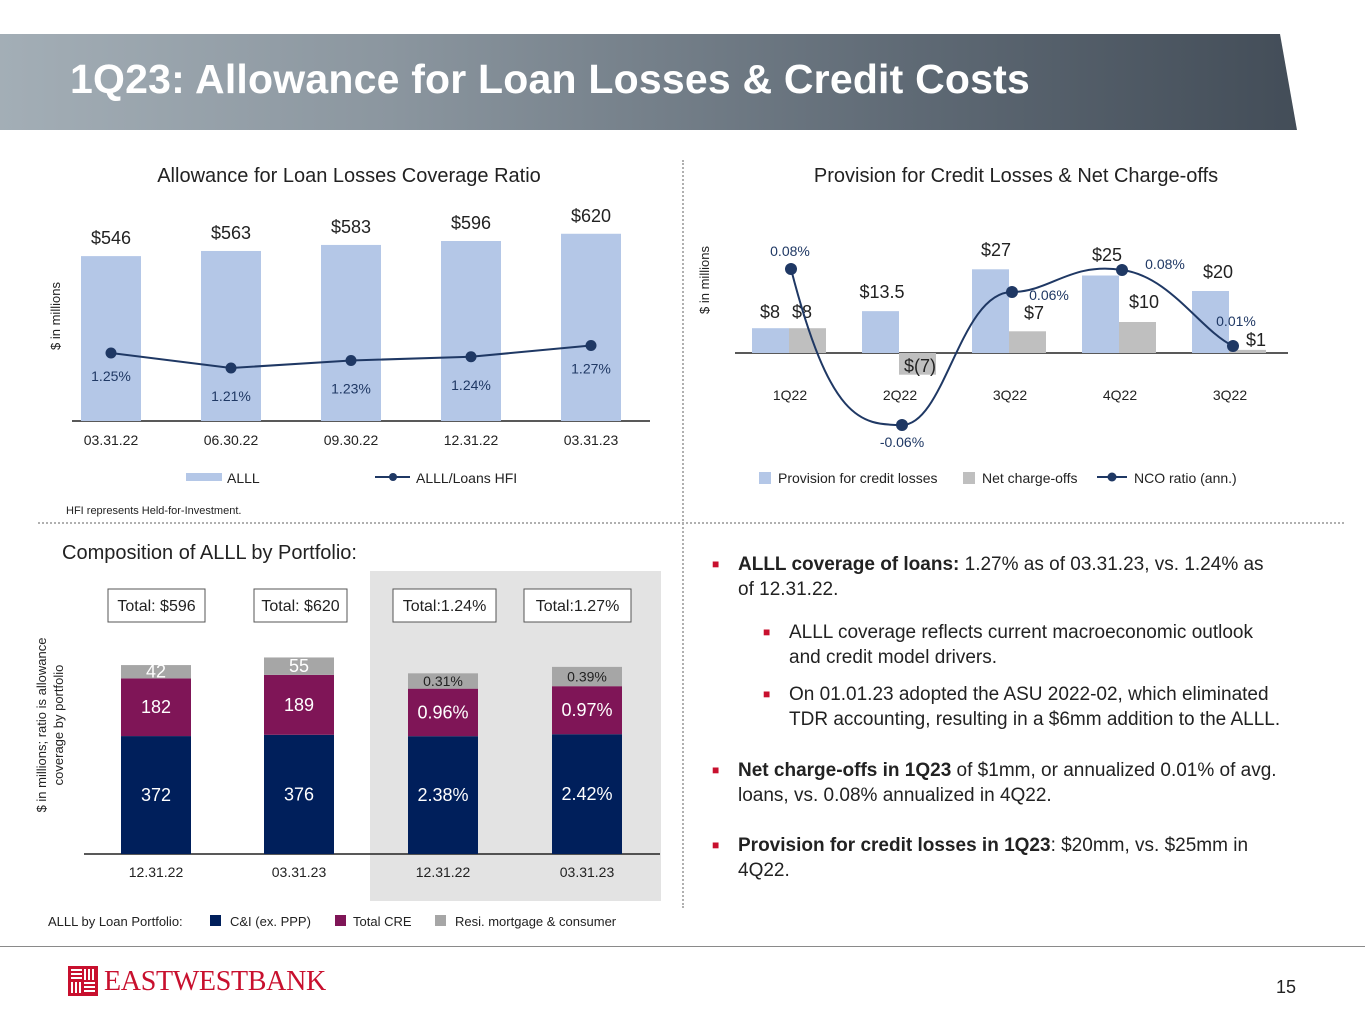 The width and height of the screenshot is (1365, 1024). I want to click on chart3-cni-label: 2.42%, so click(586, 794).